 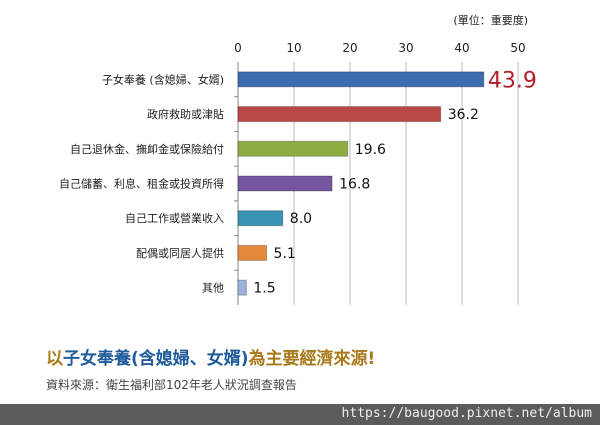 I want to click on headline: 以子女奉養(含媳婦、女婿)為主要經濟來源!, so click(x=210, y=356).